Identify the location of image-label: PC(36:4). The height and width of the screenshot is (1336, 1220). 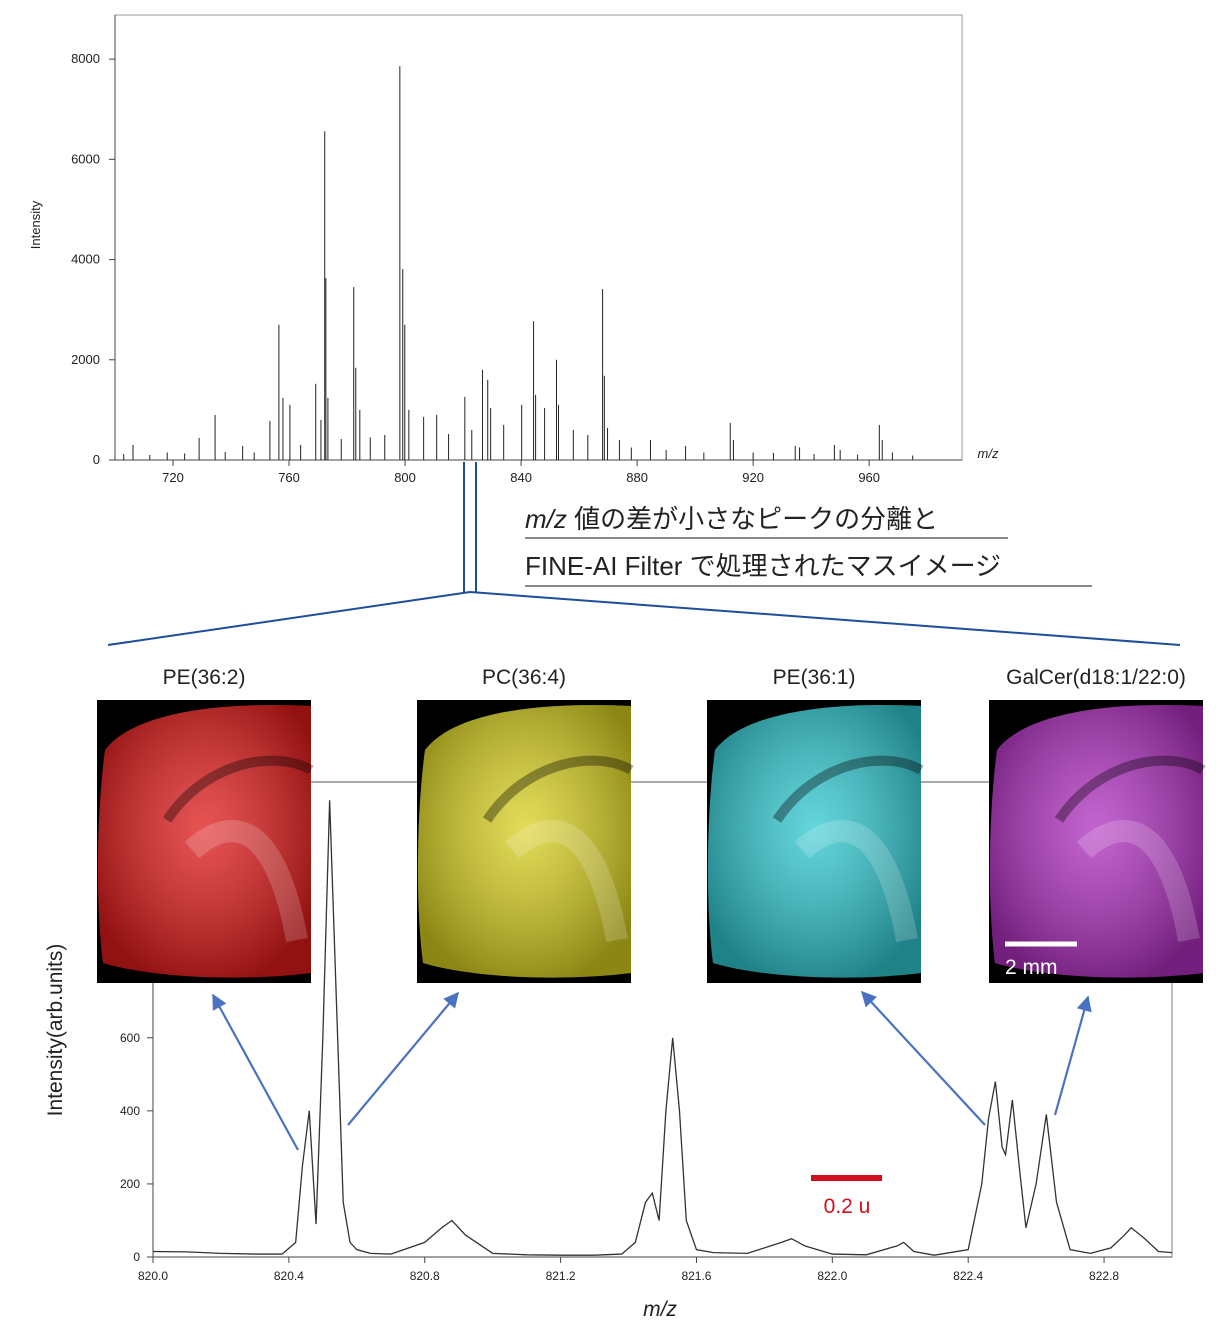
(524, 677).